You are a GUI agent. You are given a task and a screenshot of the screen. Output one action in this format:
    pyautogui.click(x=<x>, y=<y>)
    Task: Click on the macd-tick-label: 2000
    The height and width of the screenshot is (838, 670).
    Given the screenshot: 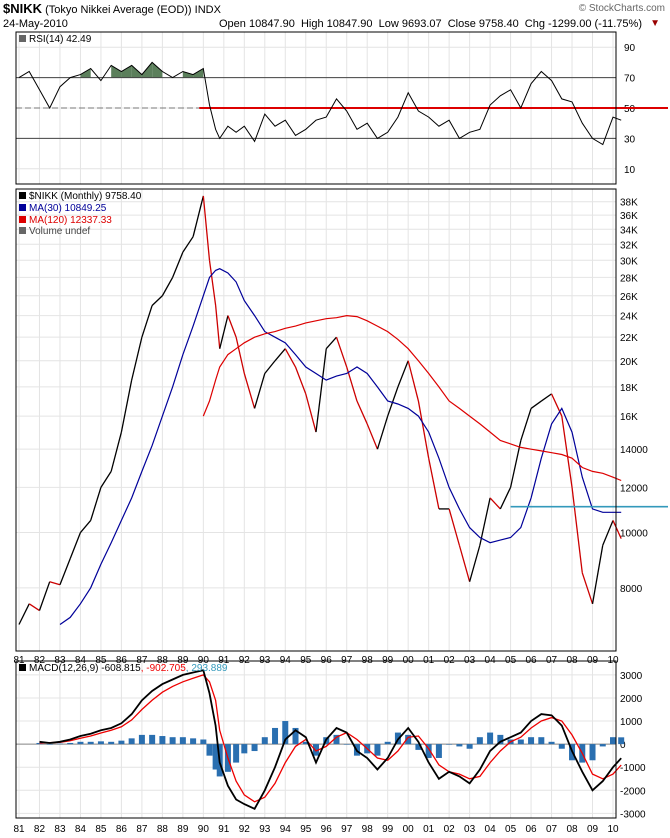 What is the action you would take?
    pyautogui.click(x=631, y=699)
    